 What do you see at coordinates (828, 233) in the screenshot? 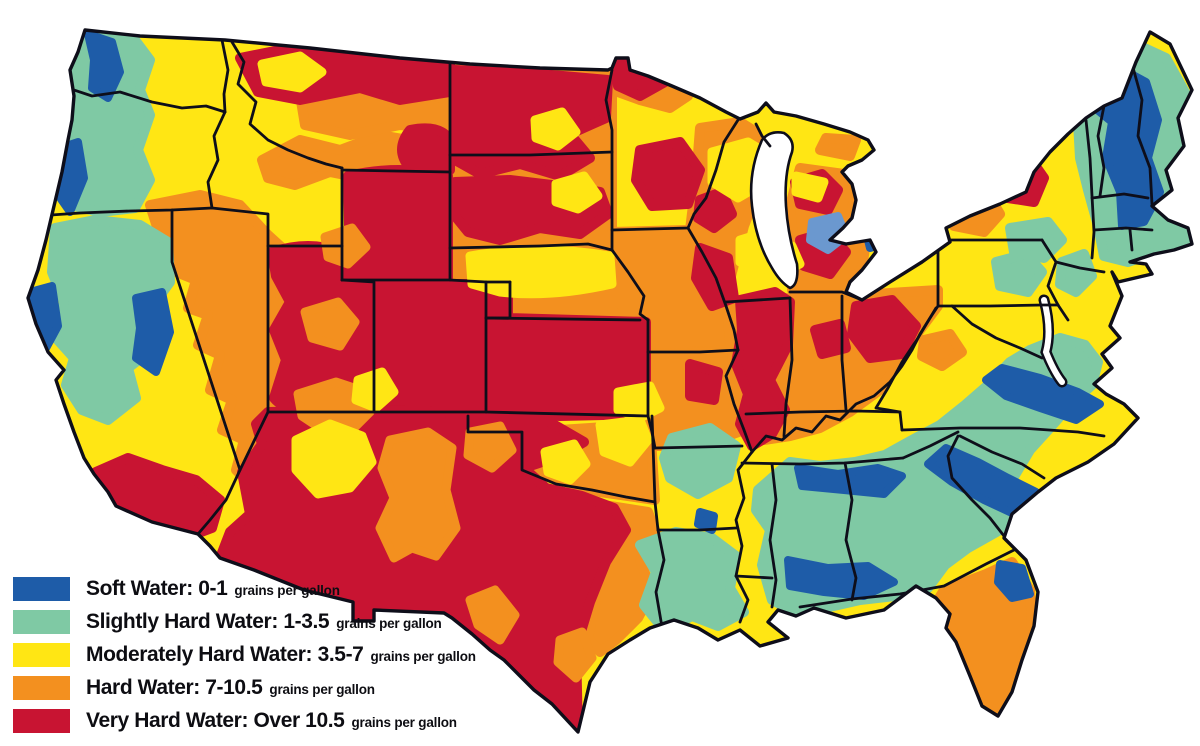
I see `saginaw-bay-patch` at bounding box center [828, 233].